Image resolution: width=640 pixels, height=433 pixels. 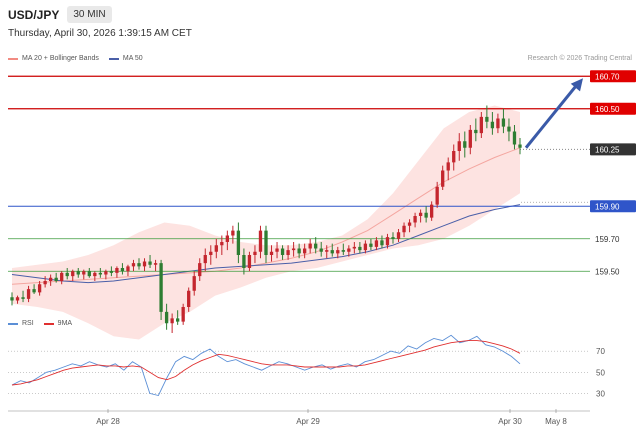 I want to click on forecast-arrow-head, so click(x=576, y=85).